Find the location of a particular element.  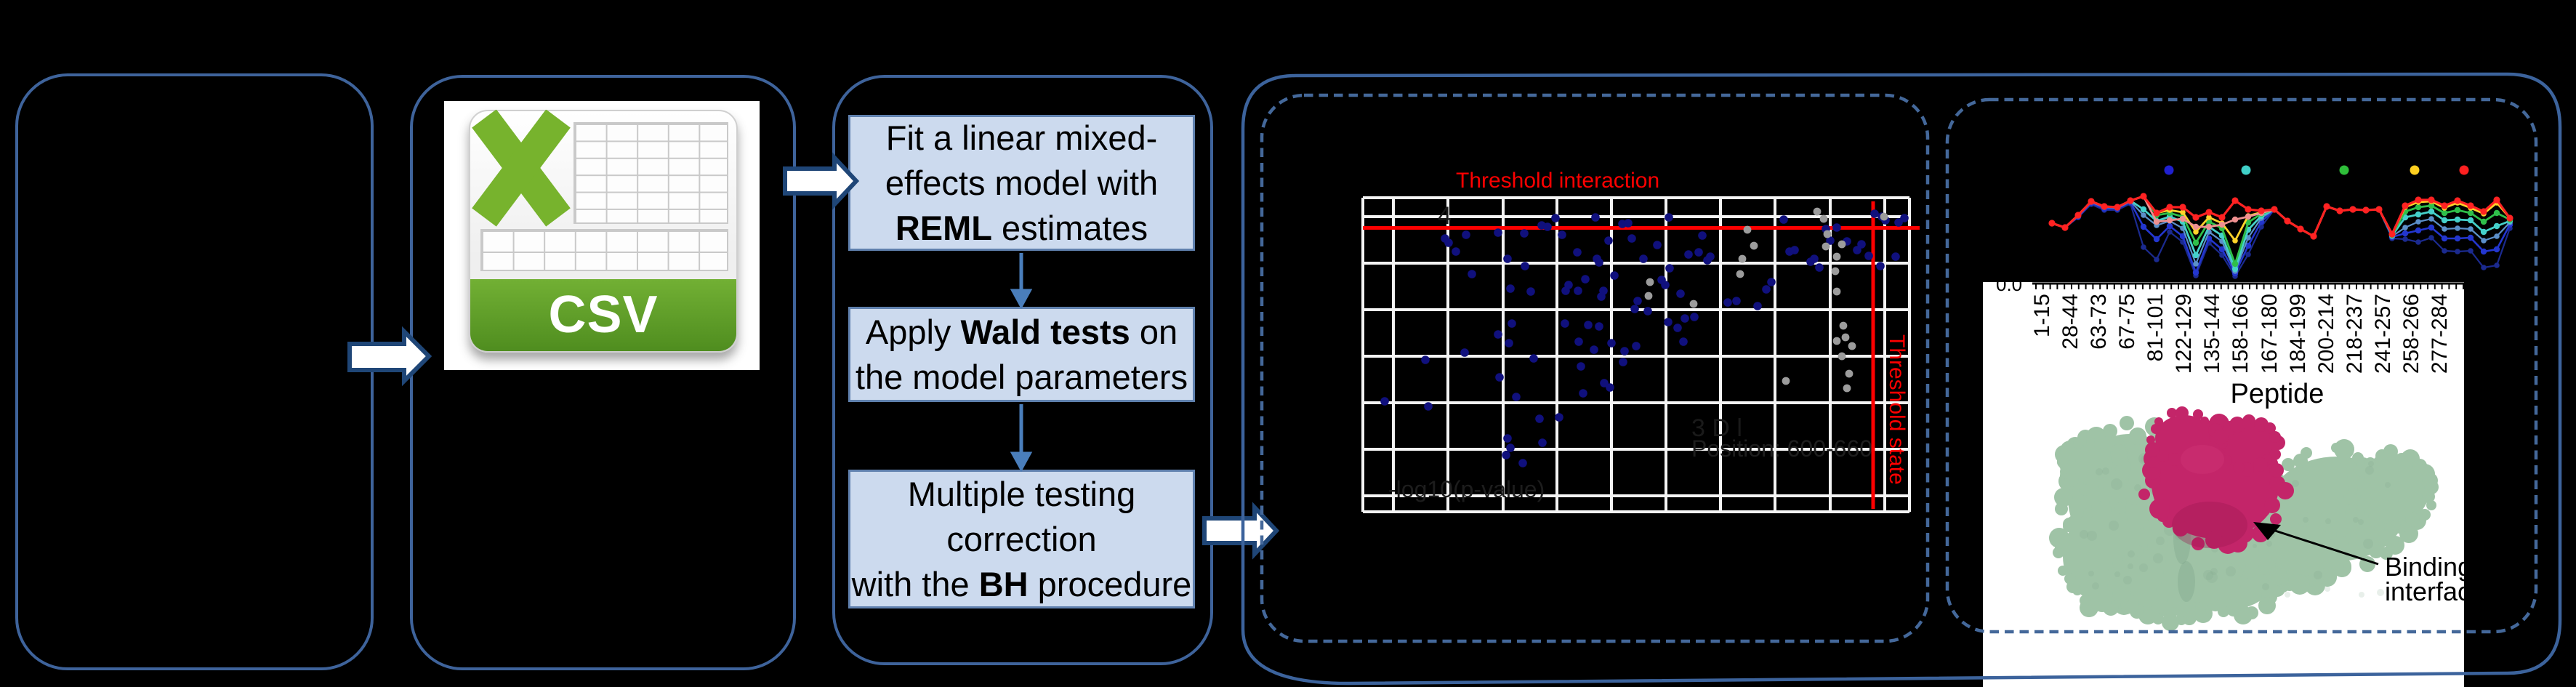

svg-text: 167-180 is located at coordinates (2270, 334).